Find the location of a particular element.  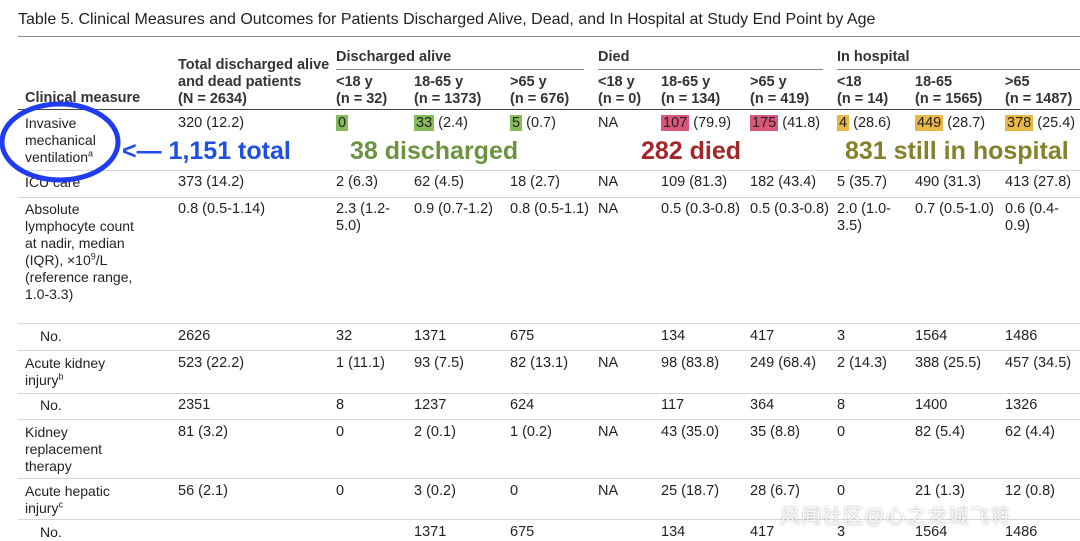

cell: 378 (25.4) is located at coordinates (1042, 123).